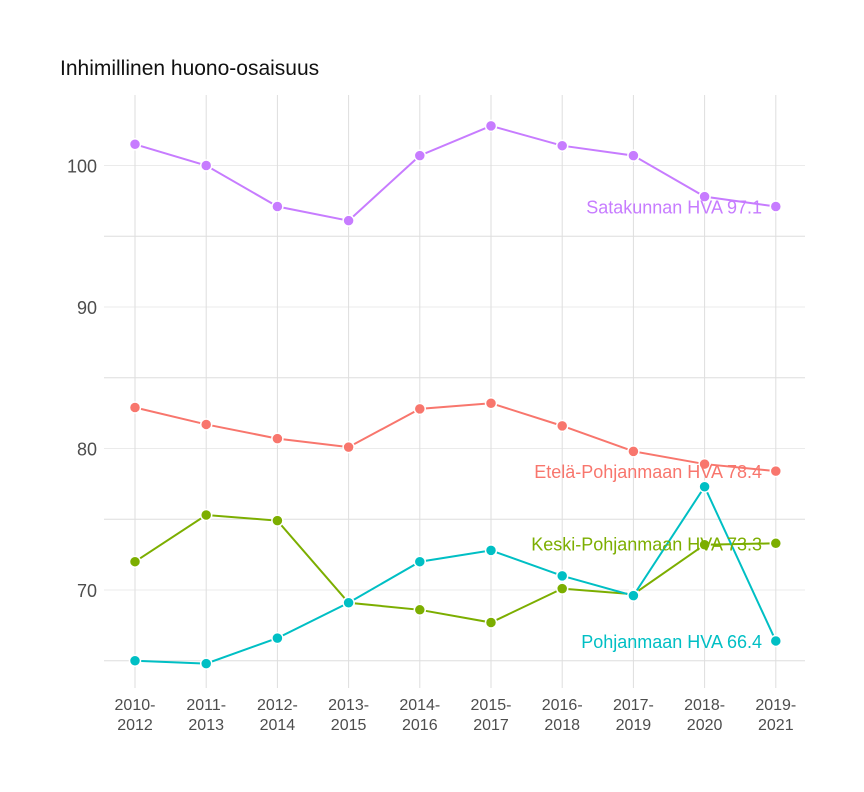  What do you see at coordinates (671, 642) in the screenshot?
I see `series-end-label: Pohjanmaan HVA 66.4` at bounding box center [671, 642].